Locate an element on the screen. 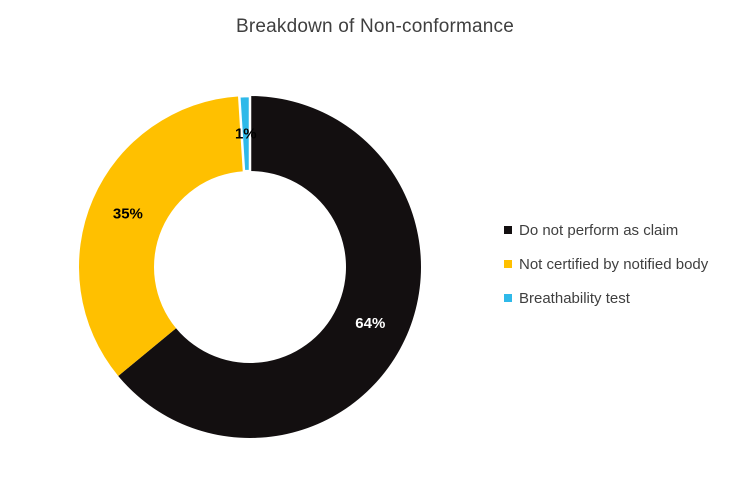 The height and width of the screenshot is (483, 750). legend-label: Not certified by notified body is located at coordinates (614, 264).